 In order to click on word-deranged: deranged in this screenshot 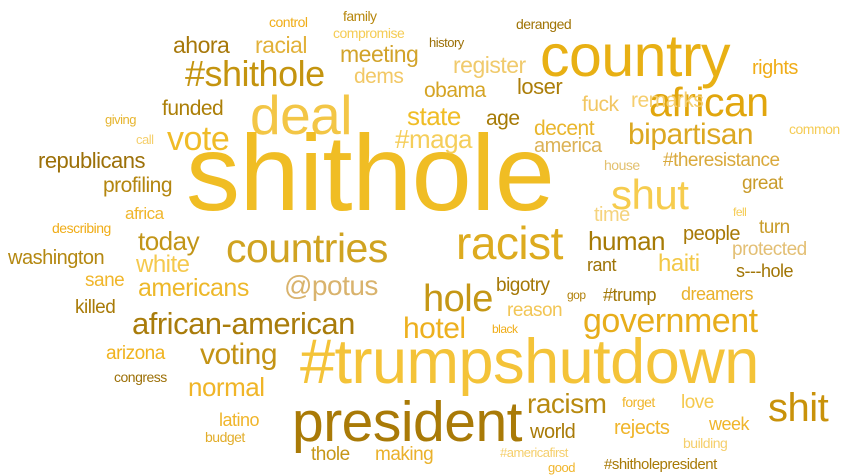, I will do `click(544, 24)`.